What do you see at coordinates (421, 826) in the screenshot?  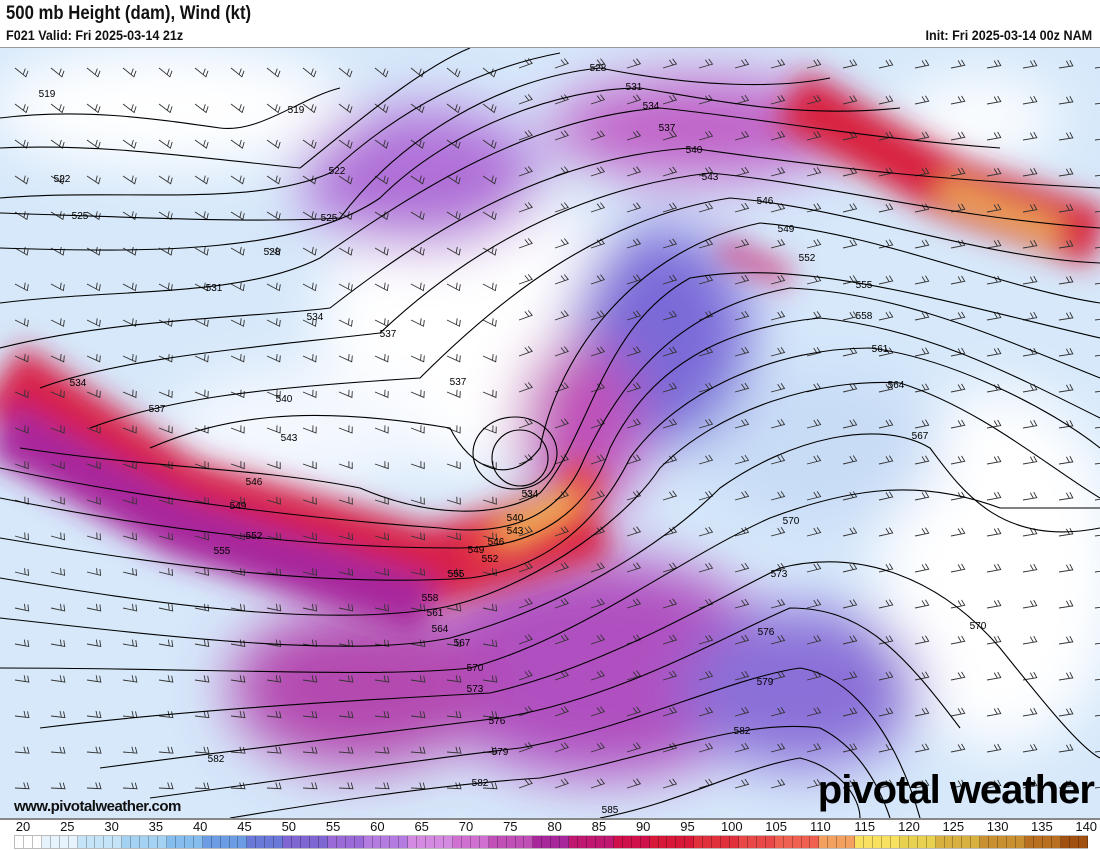 I see `colorbar-tick: 65` at bounding box center [421, 826].